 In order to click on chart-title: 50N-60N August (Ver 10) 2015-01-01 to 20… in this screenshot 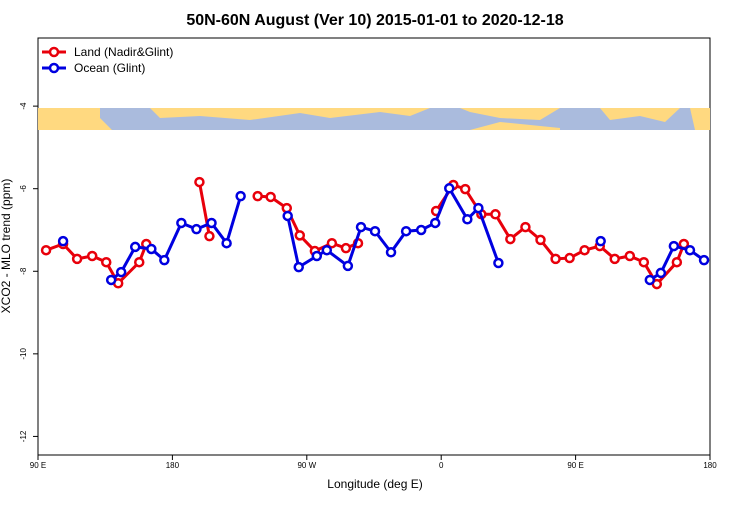, I will do `click(374, 20)`.